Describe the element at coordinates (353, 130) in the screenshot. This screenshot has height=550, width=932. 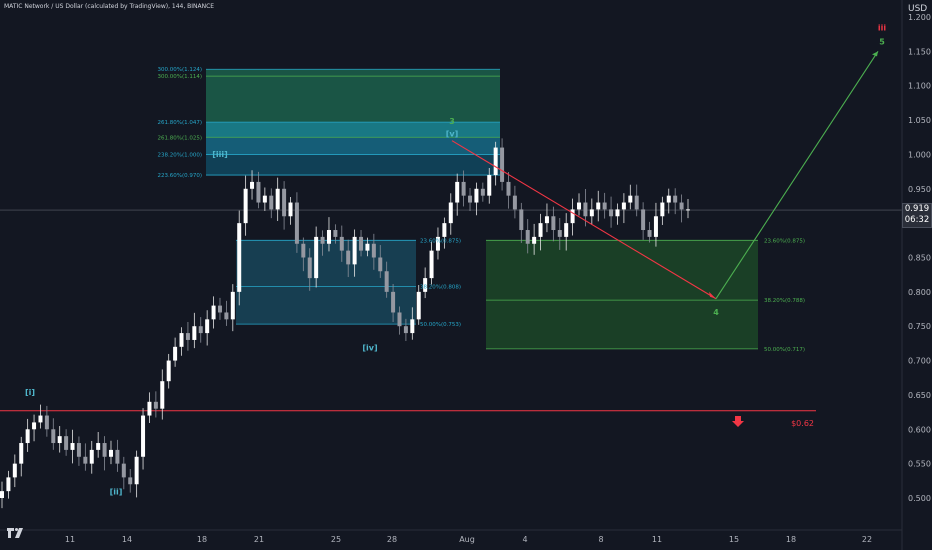
I see `fib-zone-upper-teal` at that location.